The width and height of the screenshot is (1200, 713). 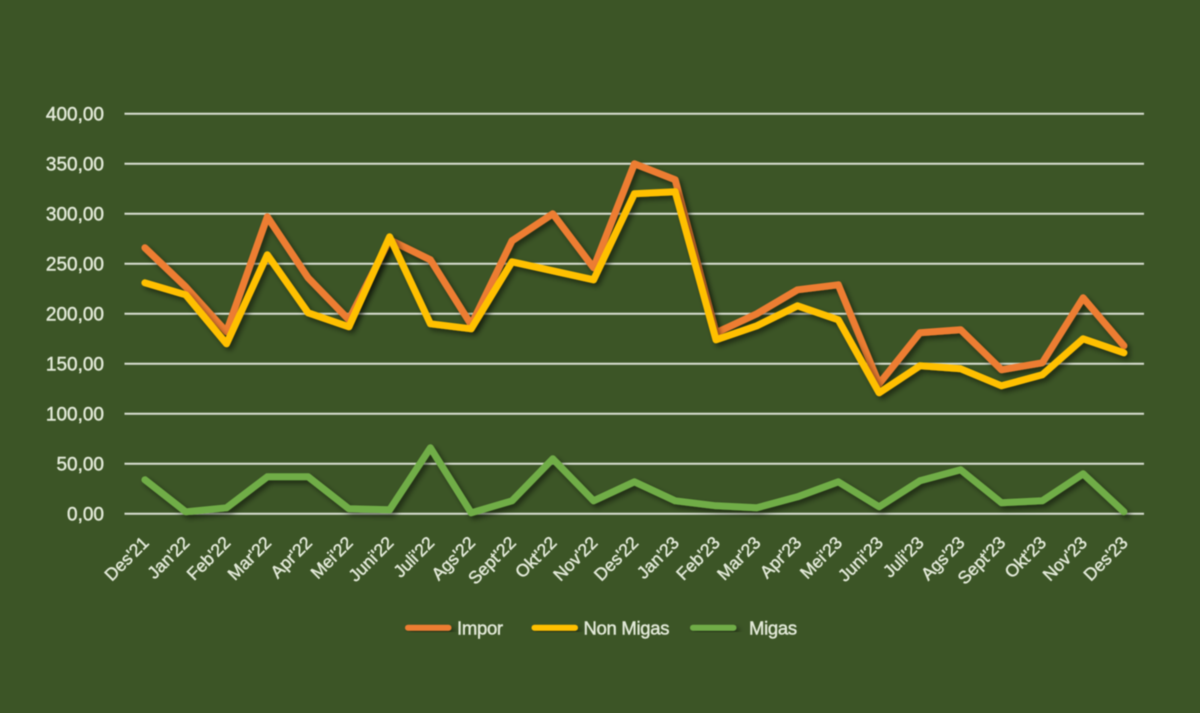 I want to click on svg-text: 350,00, so click(x=75, y=164).